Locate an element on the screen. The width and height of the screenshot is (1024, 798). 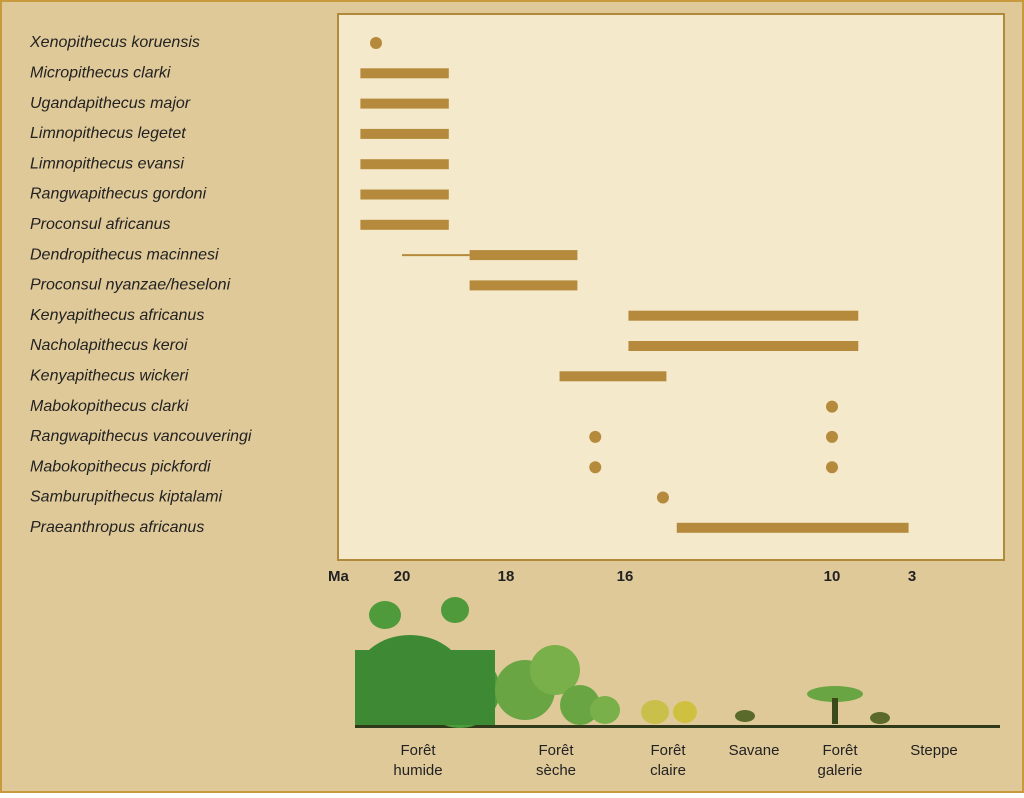
x-tick-label: 10 is located at coordinates (832, 576).